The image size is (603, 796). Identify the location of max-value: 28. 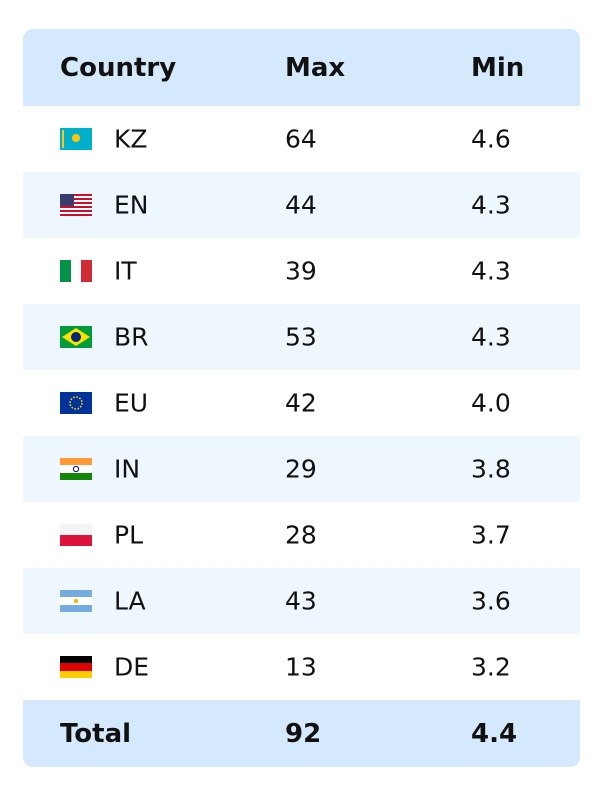
(301, 535).